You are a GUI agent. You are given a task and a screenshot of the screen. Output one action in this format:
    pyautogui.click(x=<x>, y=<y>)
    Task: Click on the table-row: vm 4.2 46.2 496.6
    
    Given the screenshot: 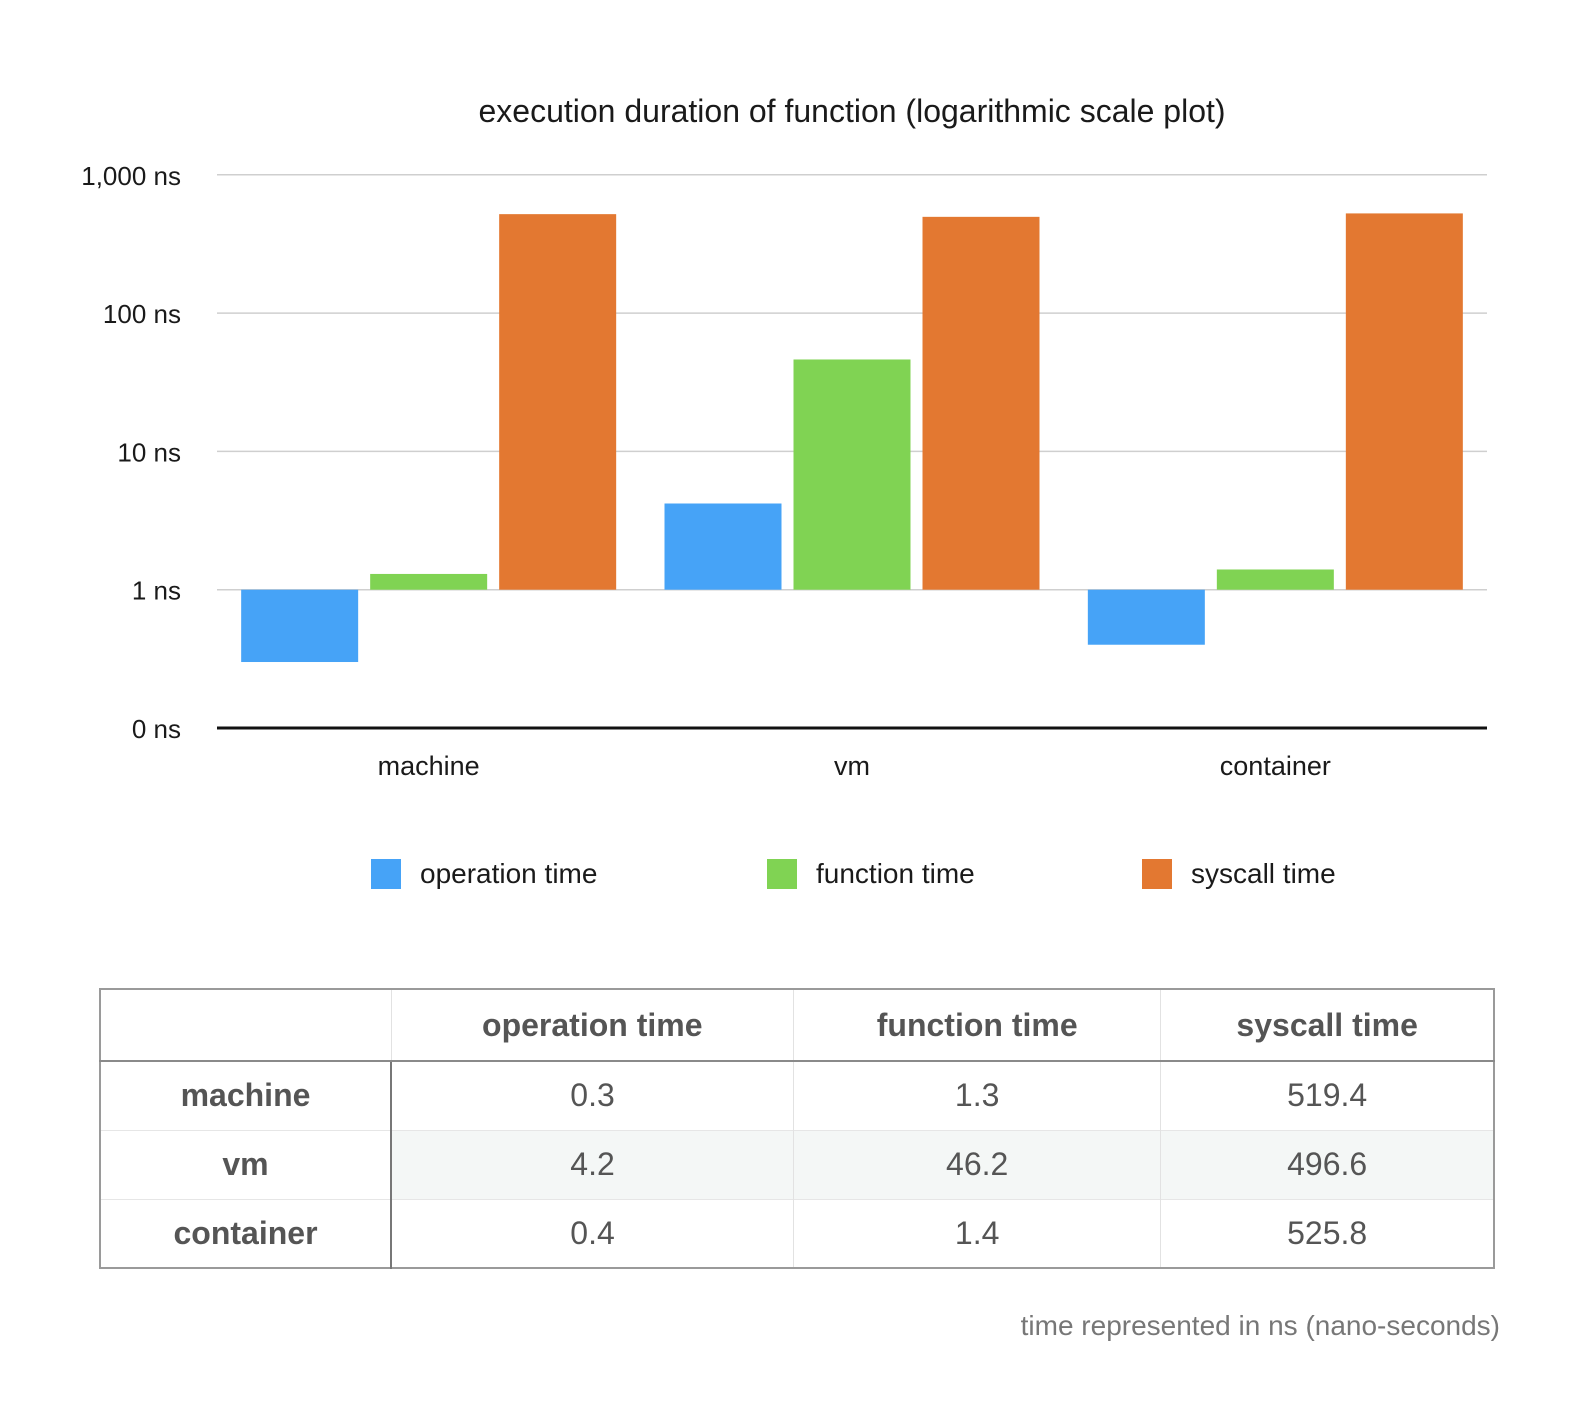 What is the action you would take?
    pyautogui.click(x=797, y=1164)
    